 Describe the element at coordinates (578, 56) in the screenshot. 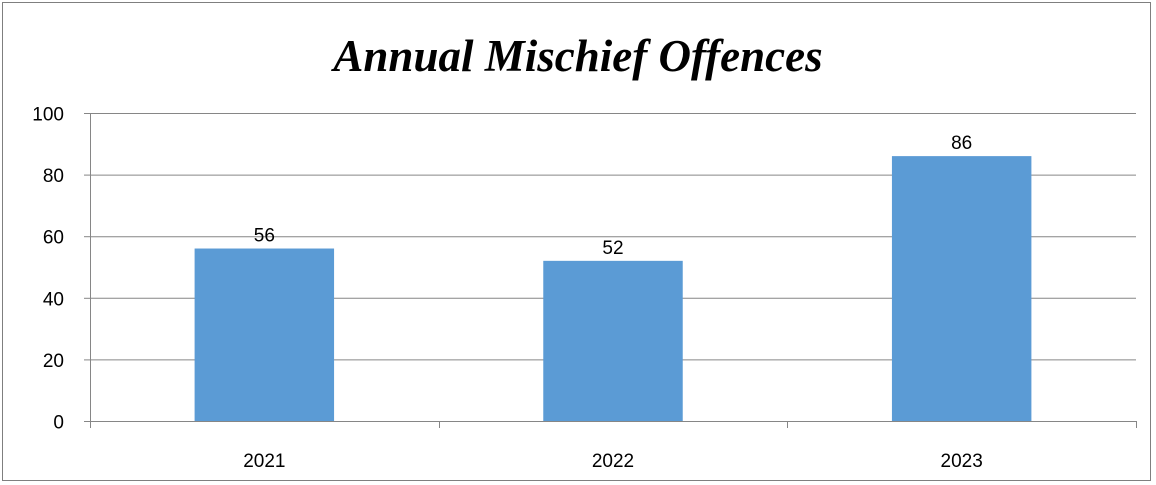

I see `chart-title: Annual Mischief Offences` at that location.